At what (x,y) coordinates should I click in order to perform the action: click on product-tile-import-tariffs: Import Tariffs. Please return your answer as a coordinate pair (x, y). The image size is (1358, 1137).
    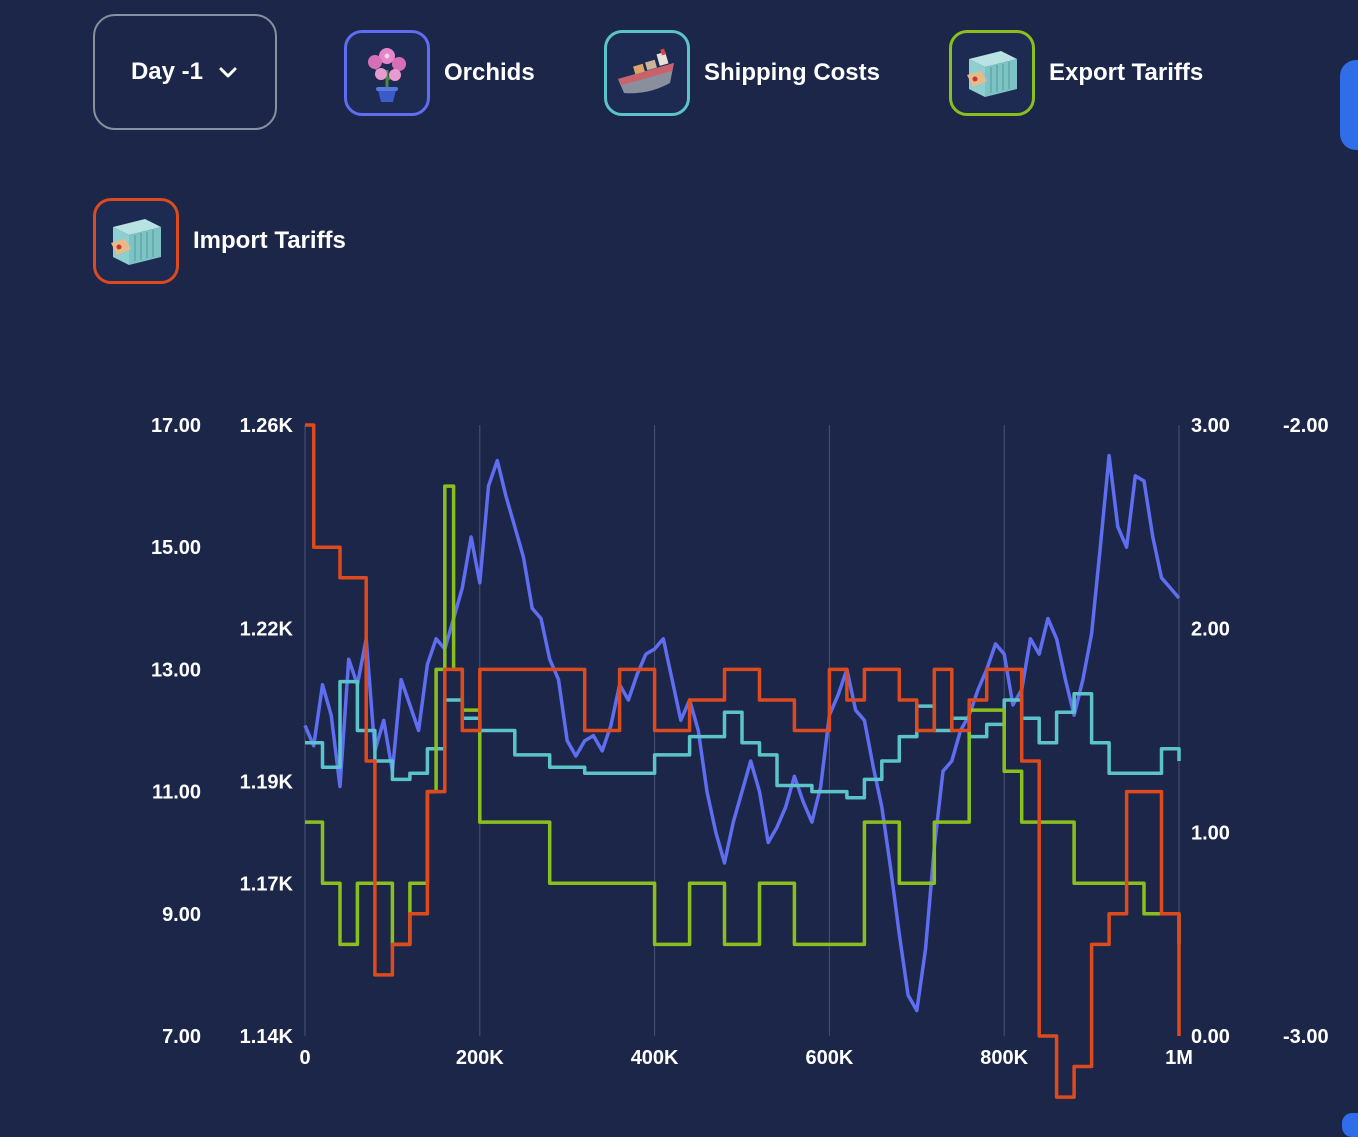
    Looking at the image, I should click on (219, 241).